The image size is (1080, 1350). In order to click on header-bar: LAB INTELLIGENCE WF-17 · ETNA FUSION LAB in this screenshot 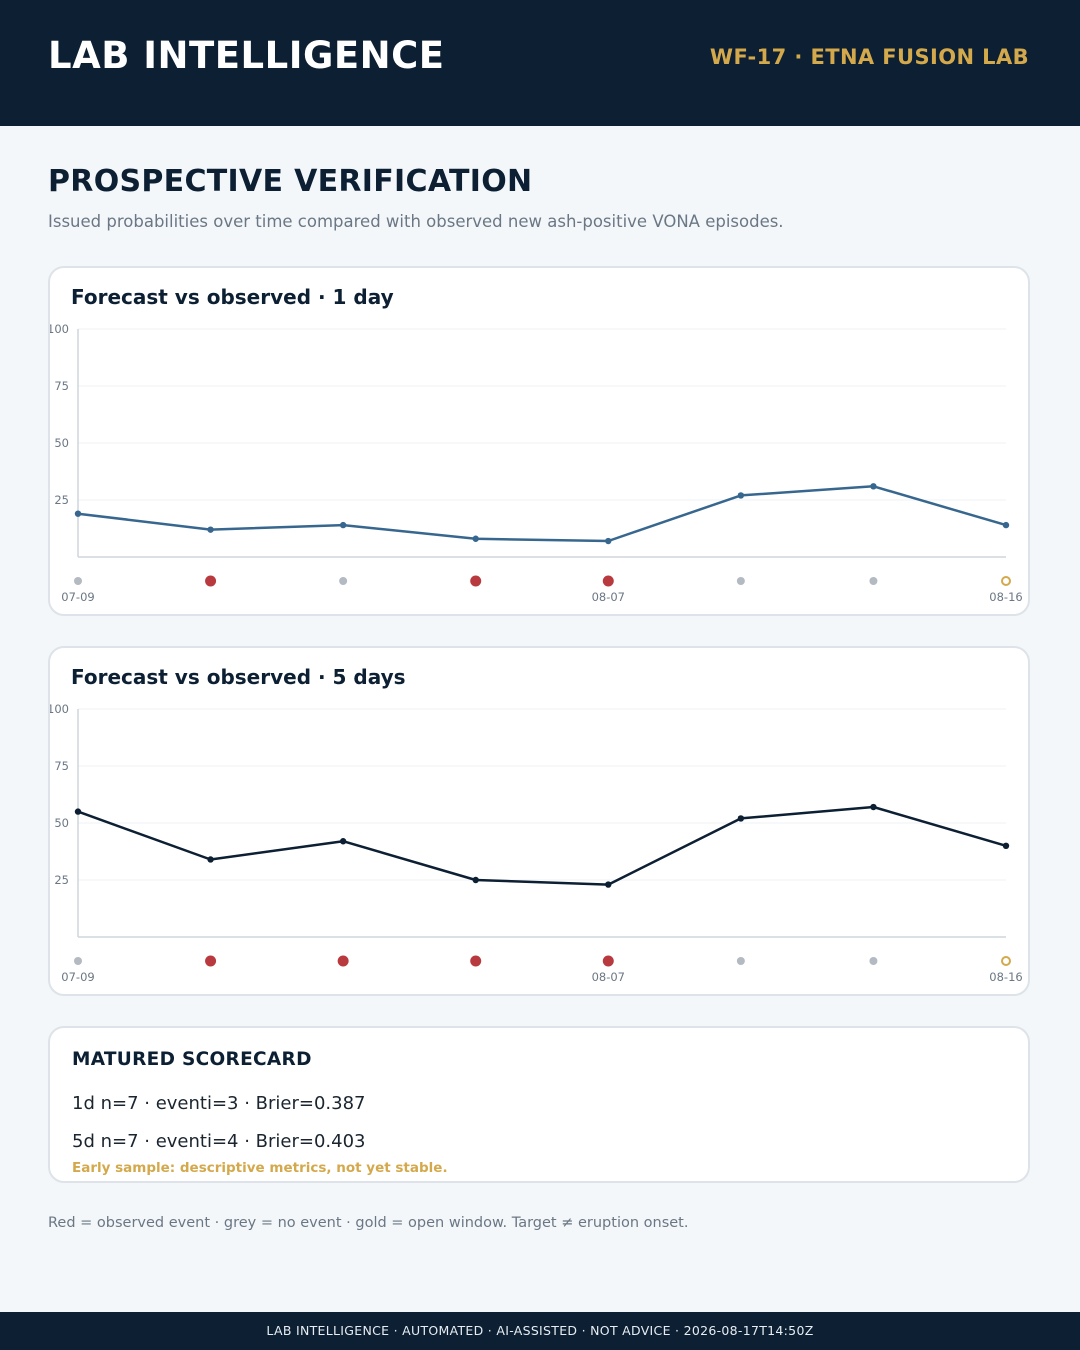, I will do `click(540, 63)`.